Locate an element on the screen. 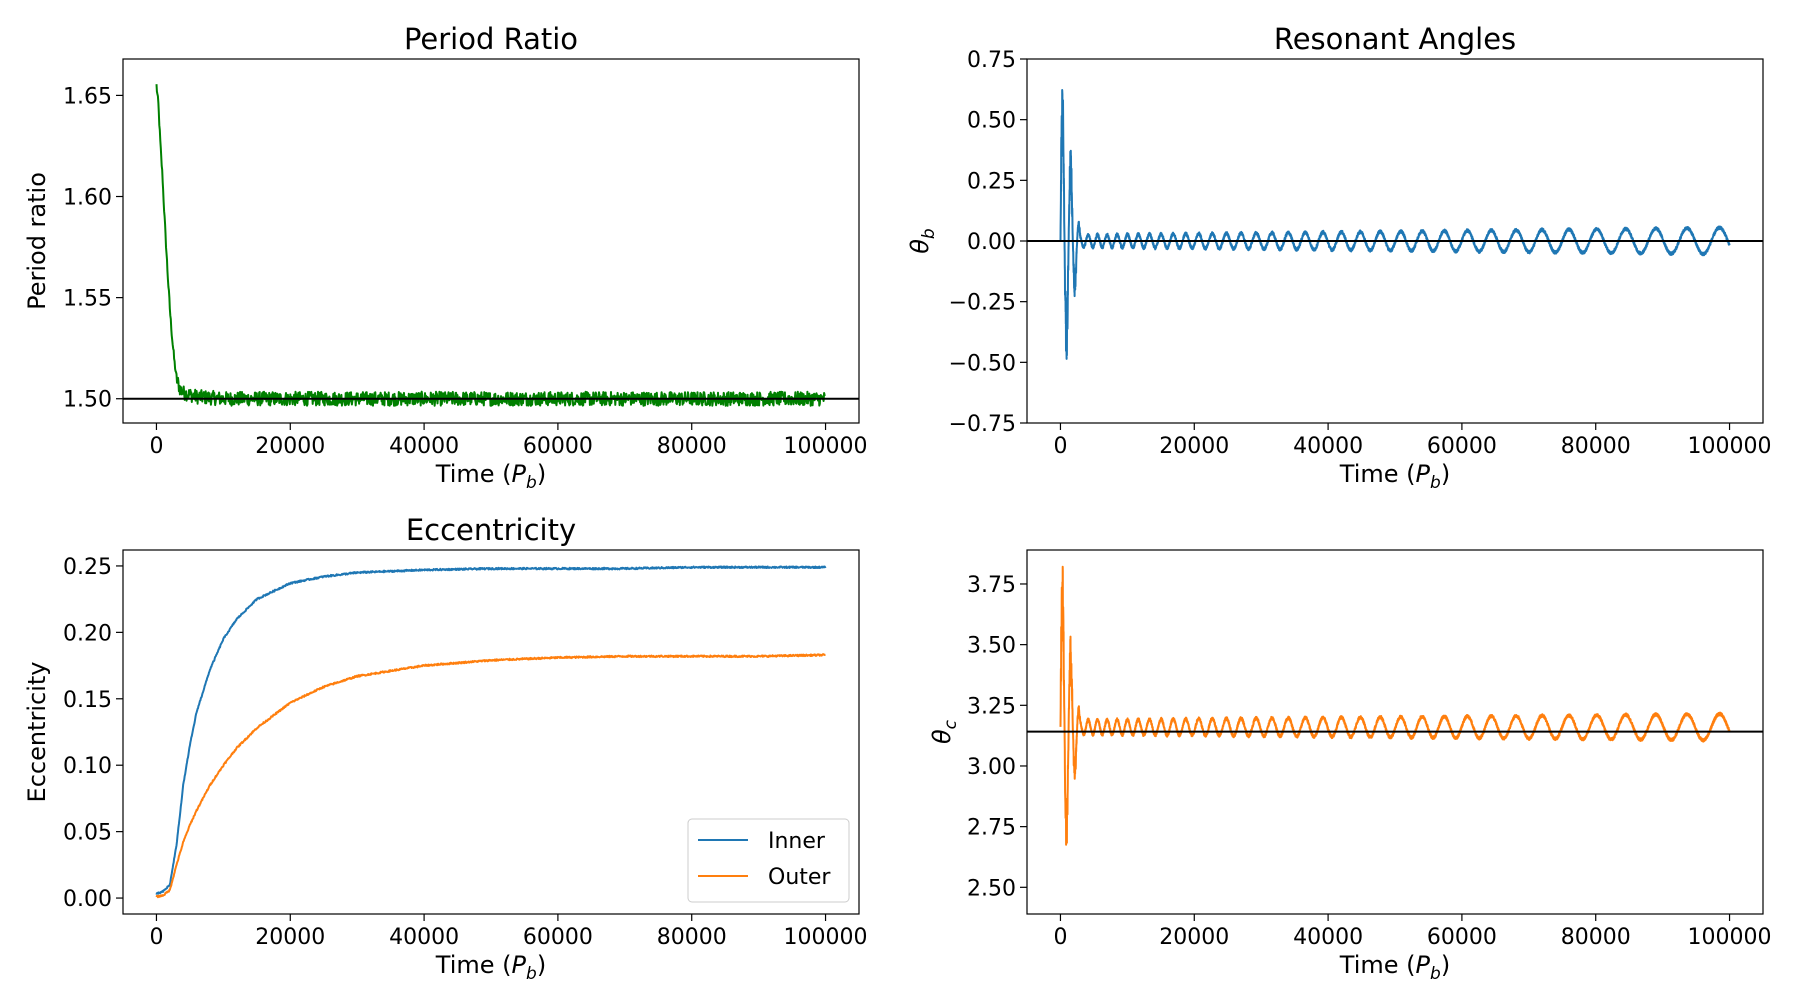 The height and width of the screenshot is (1000, 1800). theta-b-plot is located at coordinates (1395, 224).